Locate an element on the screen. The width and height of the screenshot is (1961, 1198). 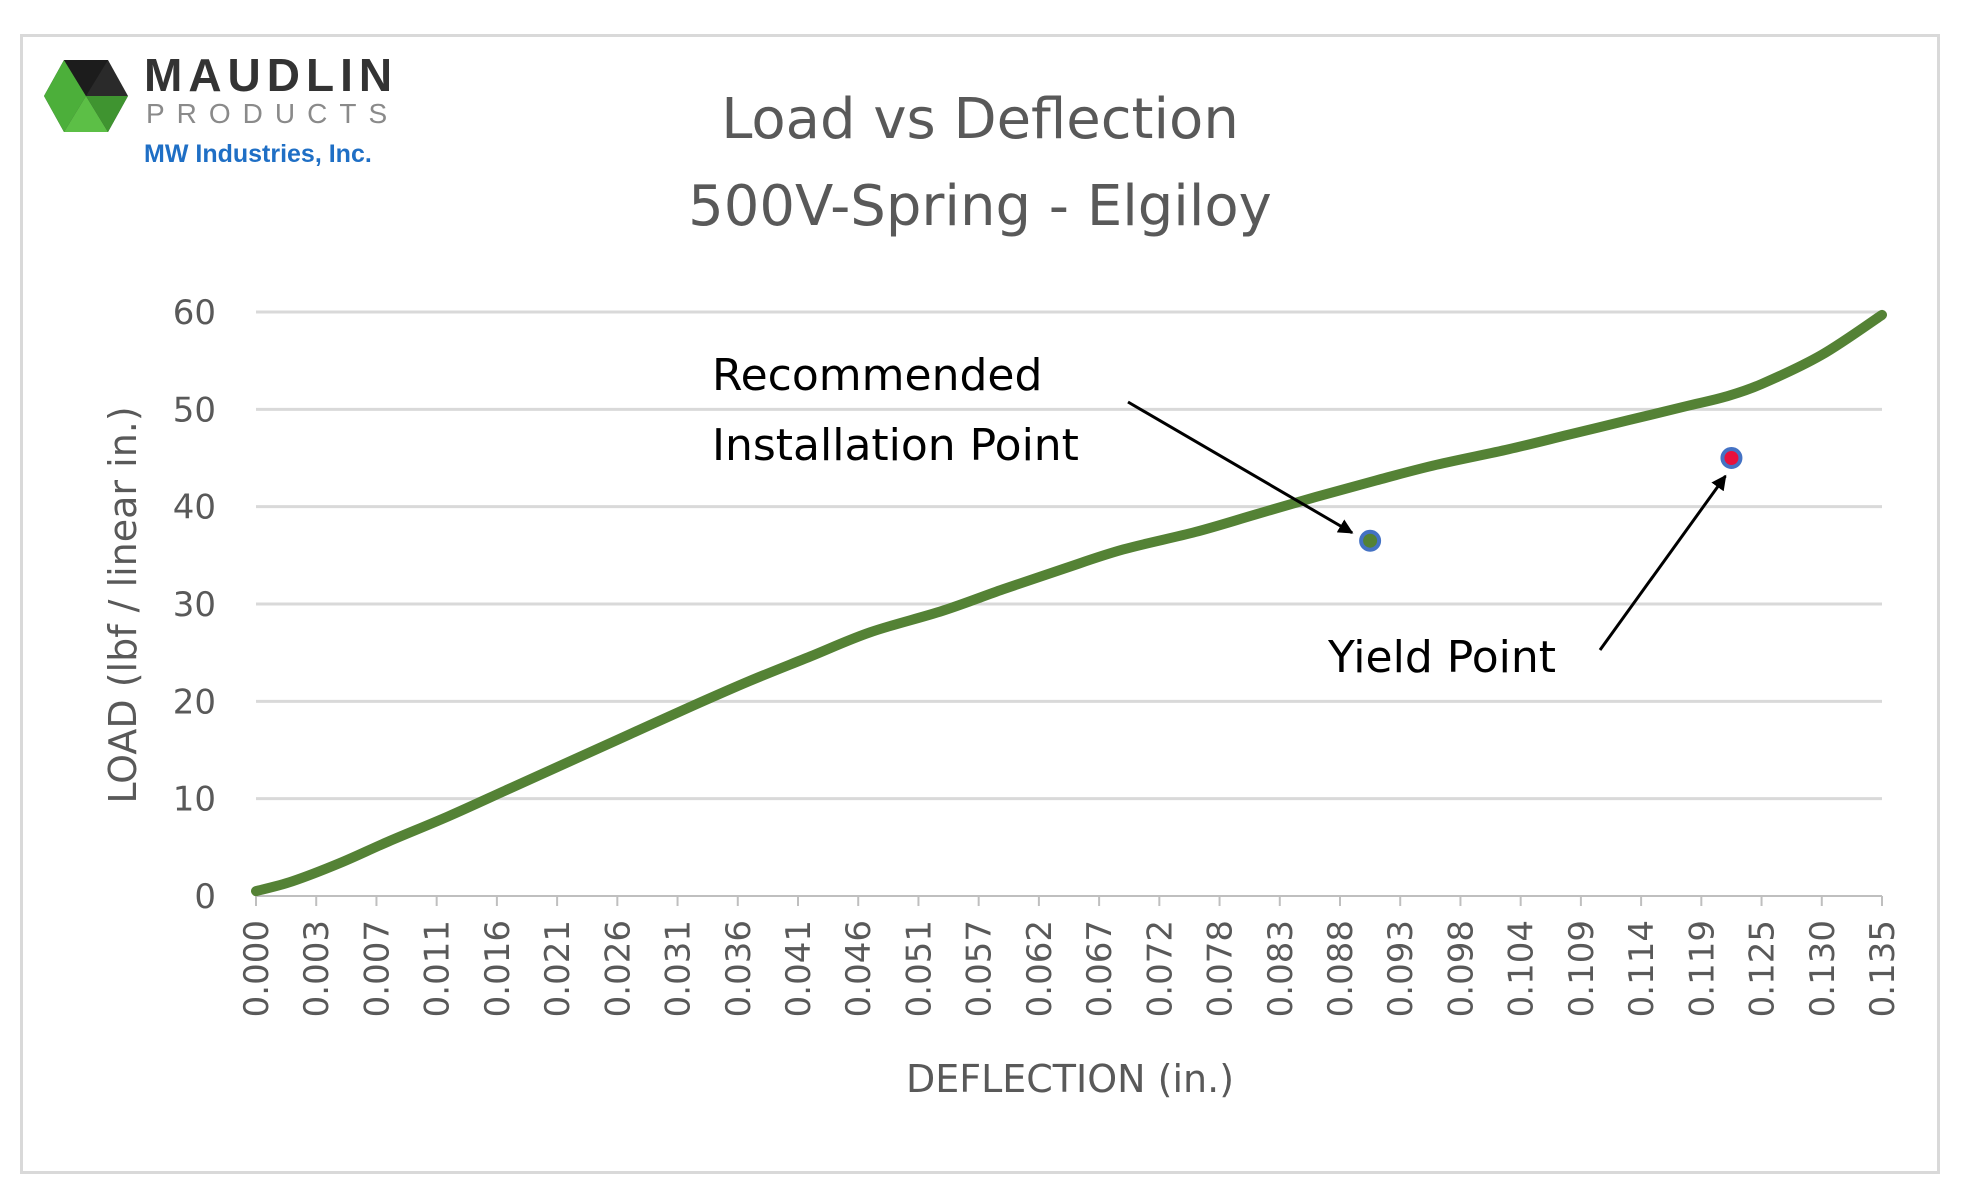
x-tick-label: 0.057 is located at coordinates (980, 968).